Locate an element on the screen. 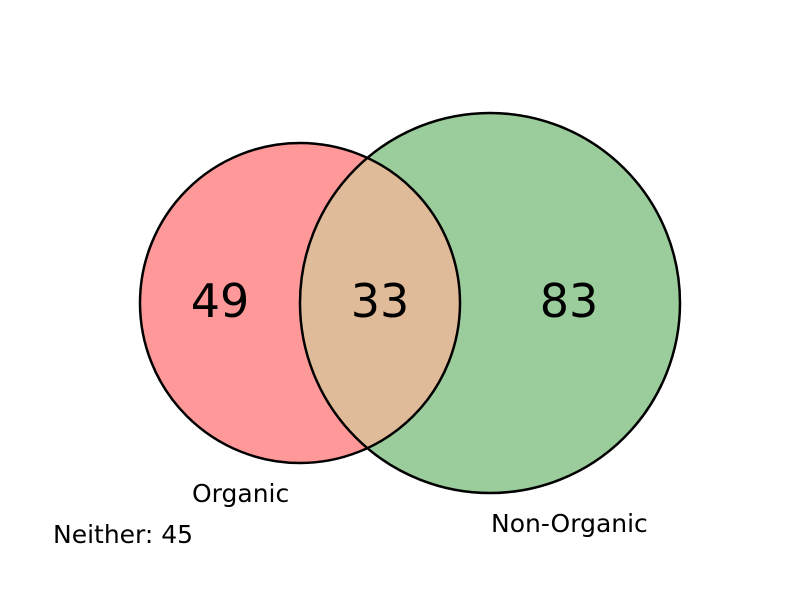 The height and width of the screenshot is (600, 800). organic-only-count: 49 is located at coordinates (220, 301).